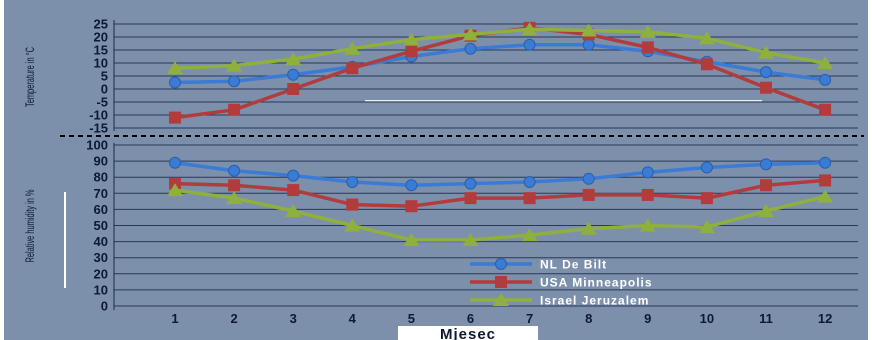 This screenshot has width=872, height=340. I want to click on humidity-y-tick-label: 80, so click(101, 177).